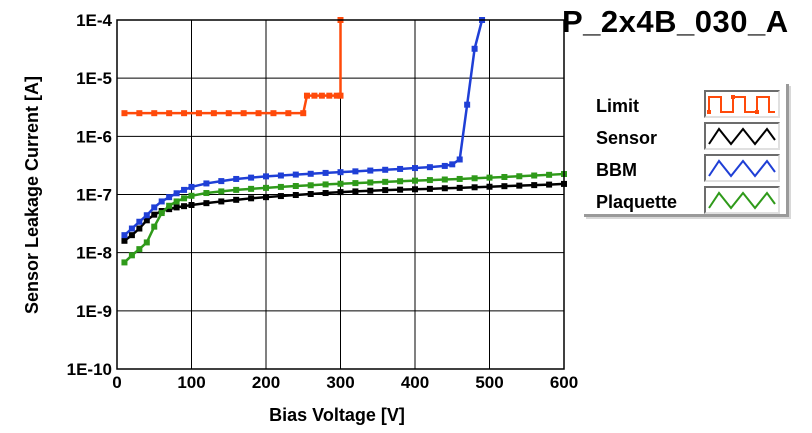 The height and width of the screenshot is (433, 812). What do you see at coordinates (94, 136) in the screenshot?
I see `y-tick-label: 1E-6` at bounding box center [94, 136].